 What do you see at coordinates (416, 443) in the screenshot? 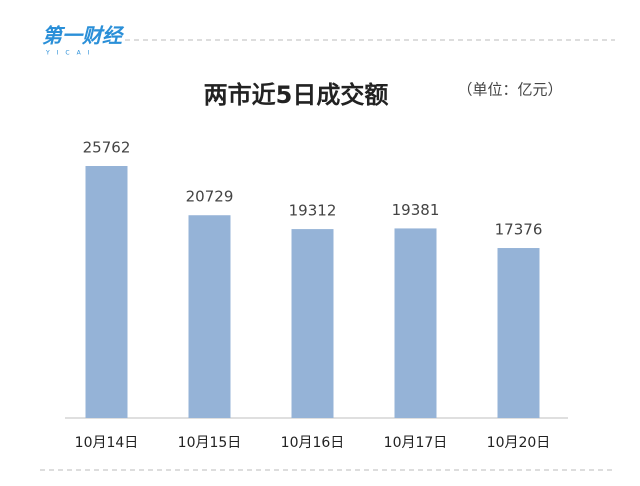
I see `x-tick-label: 10月17日` at bounding box center [416, 443].